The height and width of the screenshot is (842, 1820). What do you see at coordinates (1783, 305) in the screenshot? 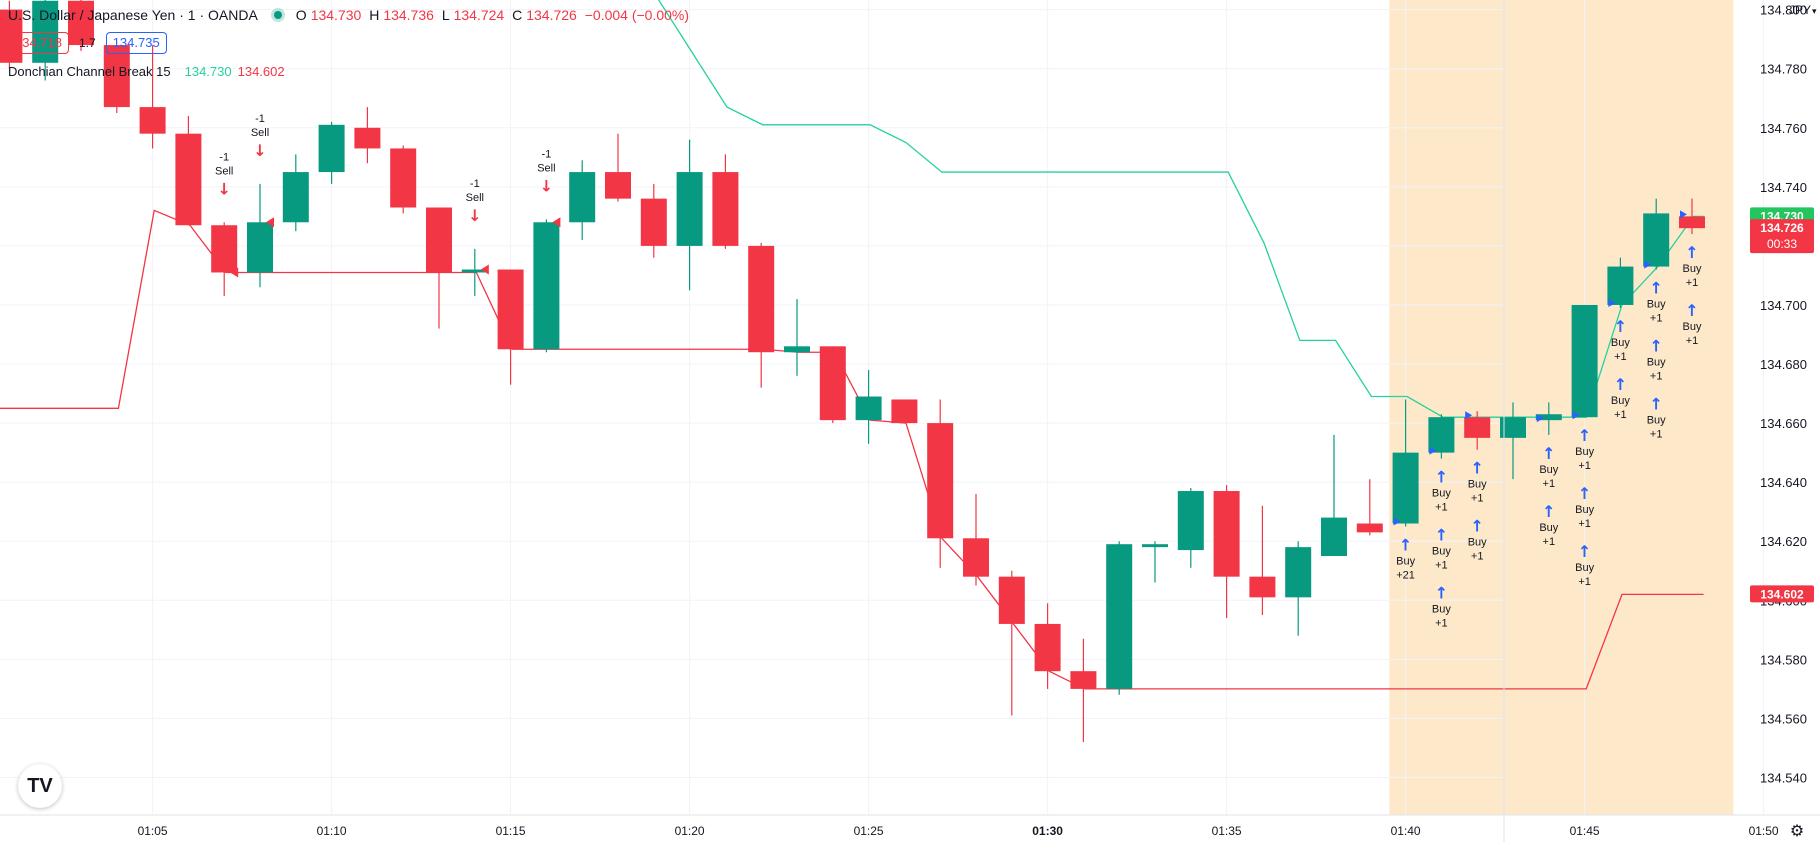
I see `price-tick-label: 134.700` at bounding box center [1783, 305].